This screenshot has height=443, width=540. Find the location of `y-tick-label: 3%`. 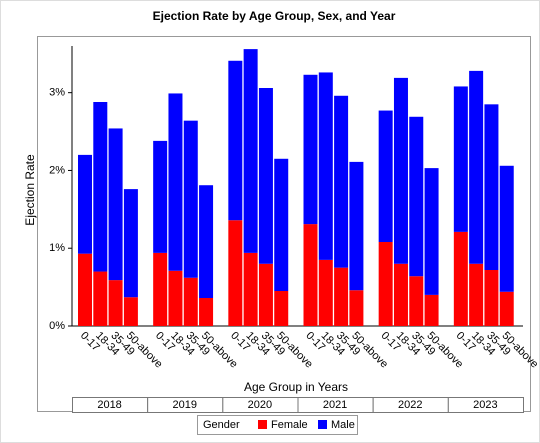

y-tick-label: 3% is located at coordinates (57, 93).